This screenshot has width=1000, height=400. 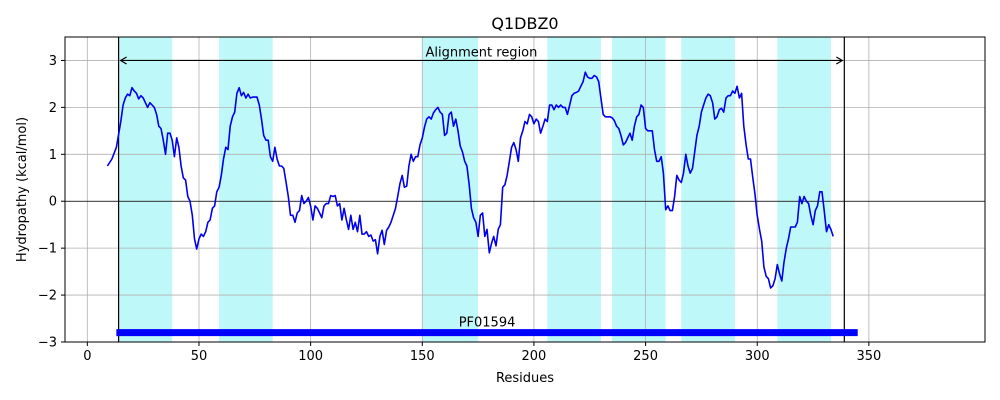 I want to click on pfam-domain-bar, so click(x=487, y=333).